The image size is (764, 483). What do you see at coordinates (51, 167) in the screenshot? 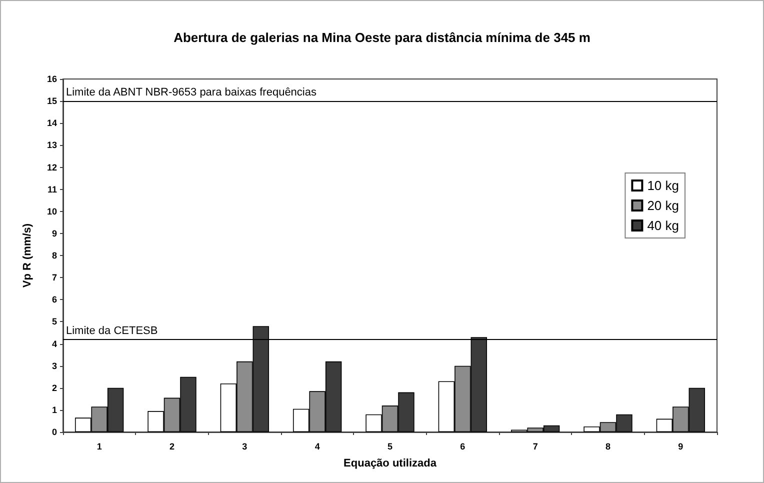
I see `y-tick-label: 12` at bounding box center [51, 167].